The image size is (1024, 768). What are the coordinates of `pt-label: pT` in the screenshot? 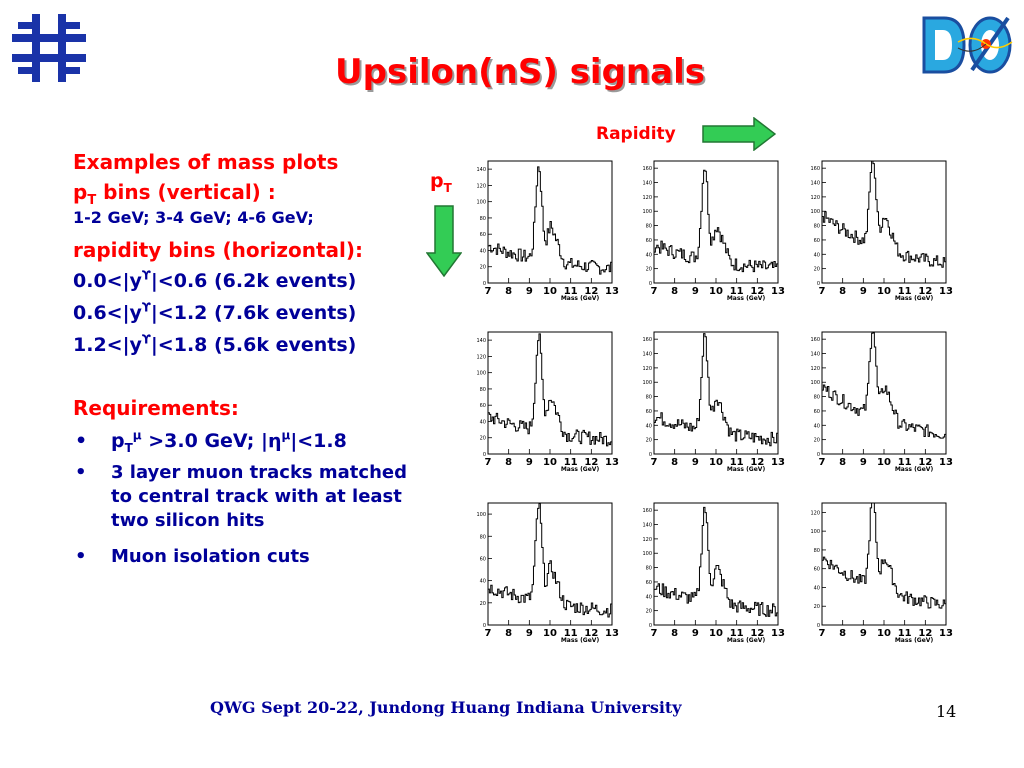 It's located at (441, 182).